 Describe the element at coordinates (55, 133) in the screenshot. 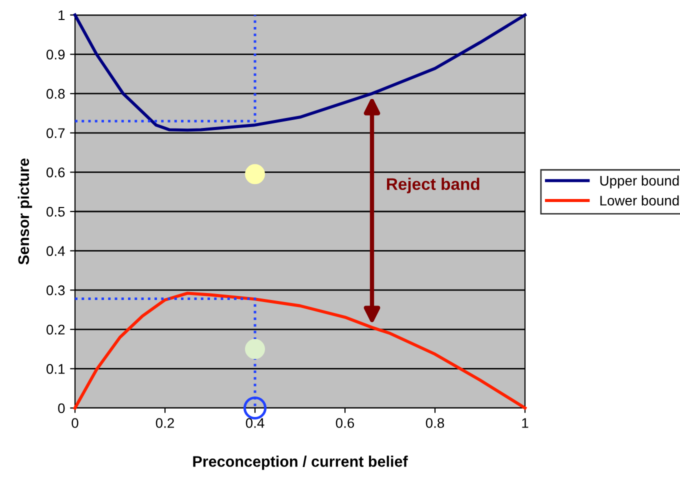

I see `y-tick-label: 0.7` at that location.